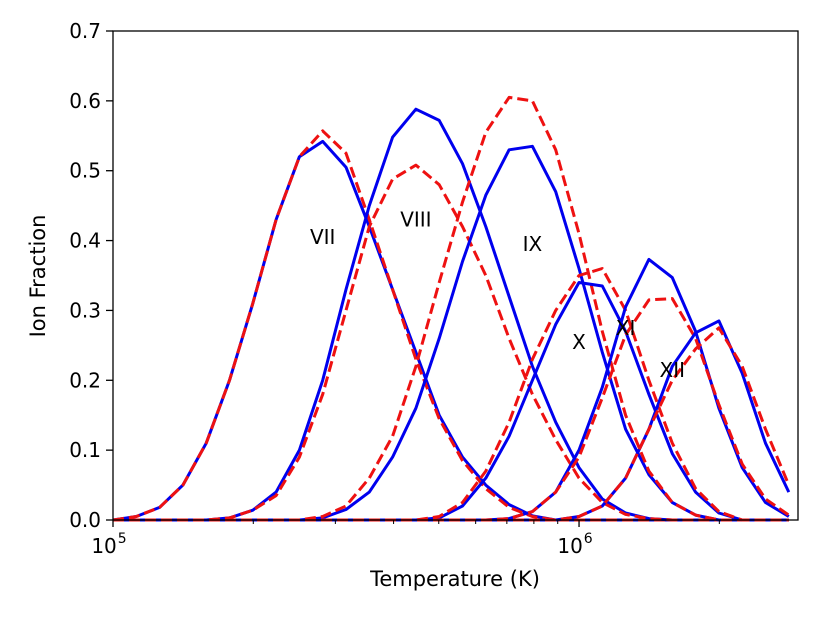 This screenshot has width=830, height=622. Describe the element at coordinates (454, 579) in the screenshot. I see `x-axis-label: Temperature (K)` at that location.